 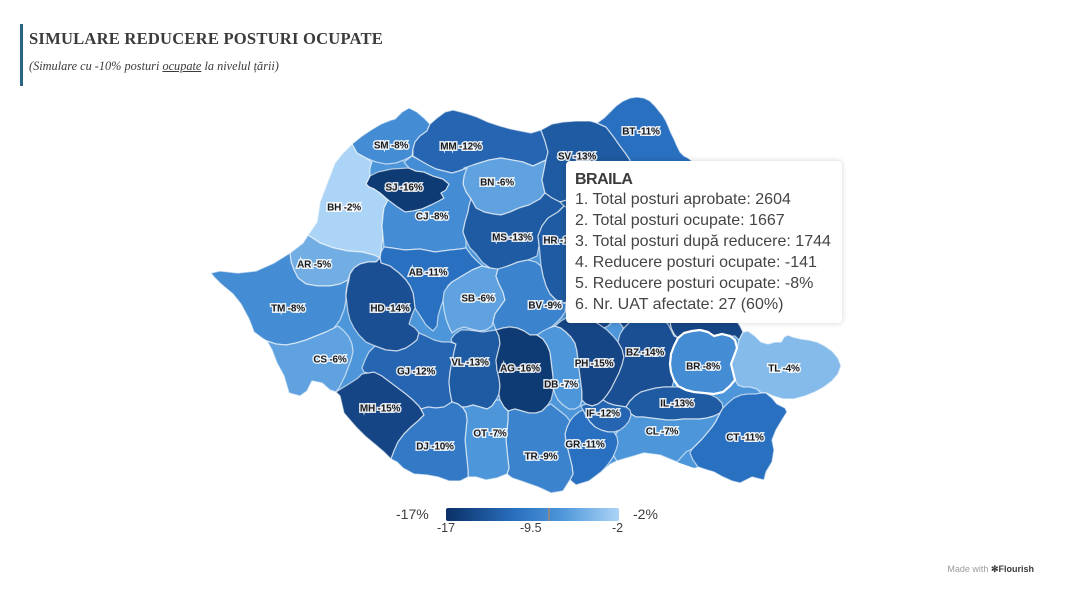 What do you see at coordinates (645, 353) in the screenshot?
I see `svg-text: BZ -14%` at bounding box center [645, 353].